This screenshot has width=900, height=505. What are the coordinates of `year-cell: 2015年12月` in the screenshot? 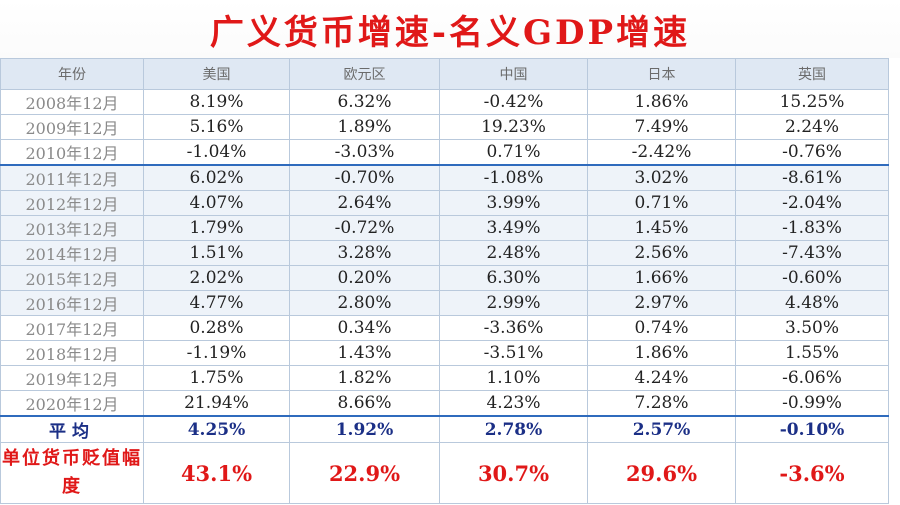 It's located at (72, 278).